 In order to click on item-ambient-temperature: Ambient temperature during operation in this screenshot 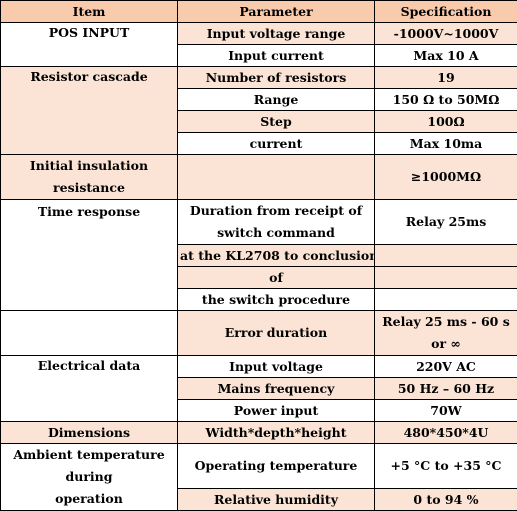, I will do `click(89, 477)`.